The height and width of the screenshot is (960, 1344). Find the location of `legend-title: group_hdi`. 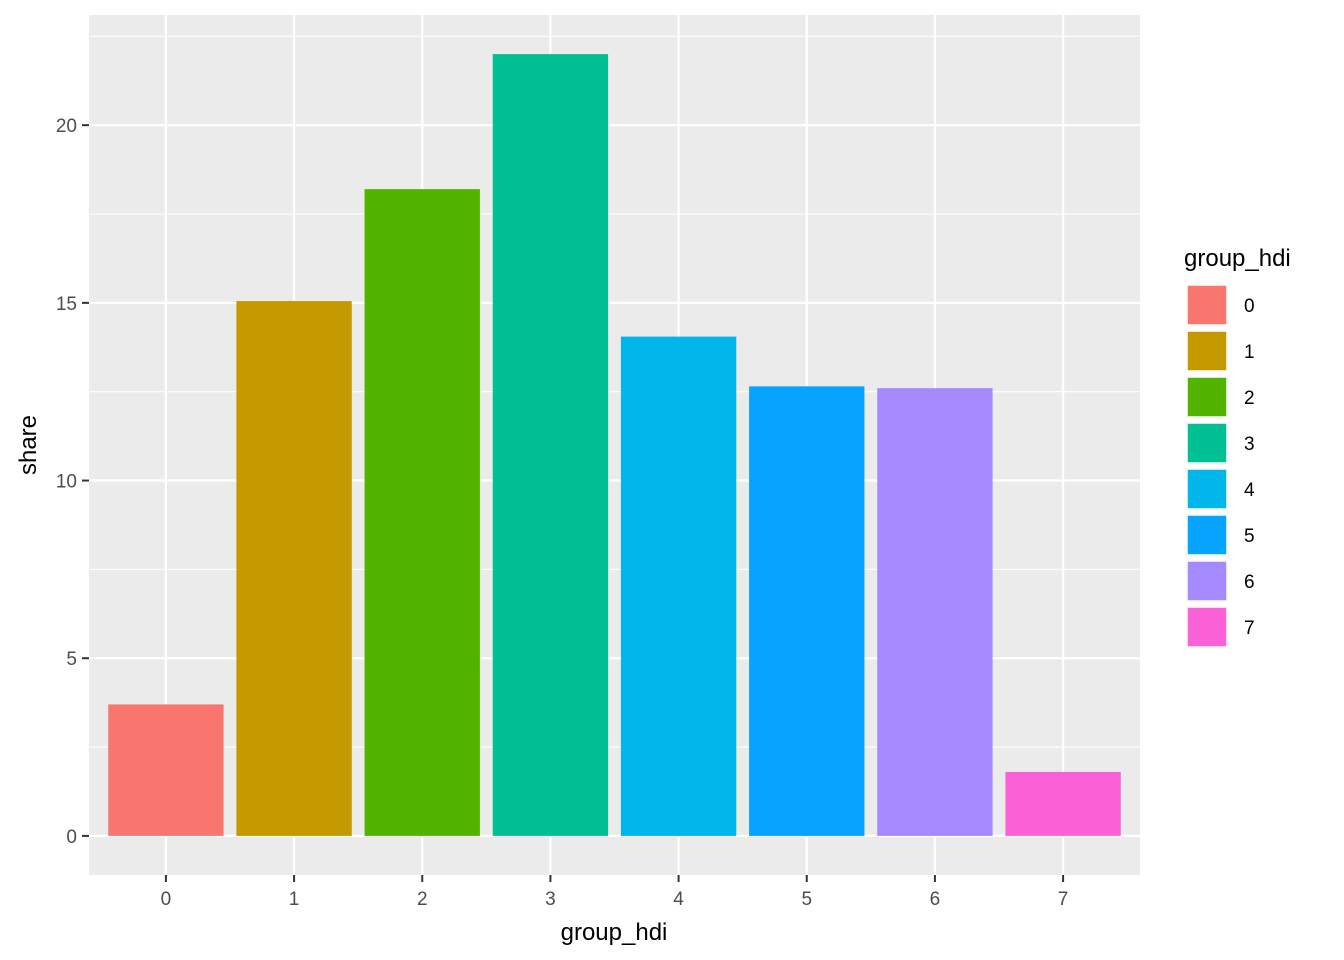

legend-title: group_hdi is located at coordinates (1237, 258).